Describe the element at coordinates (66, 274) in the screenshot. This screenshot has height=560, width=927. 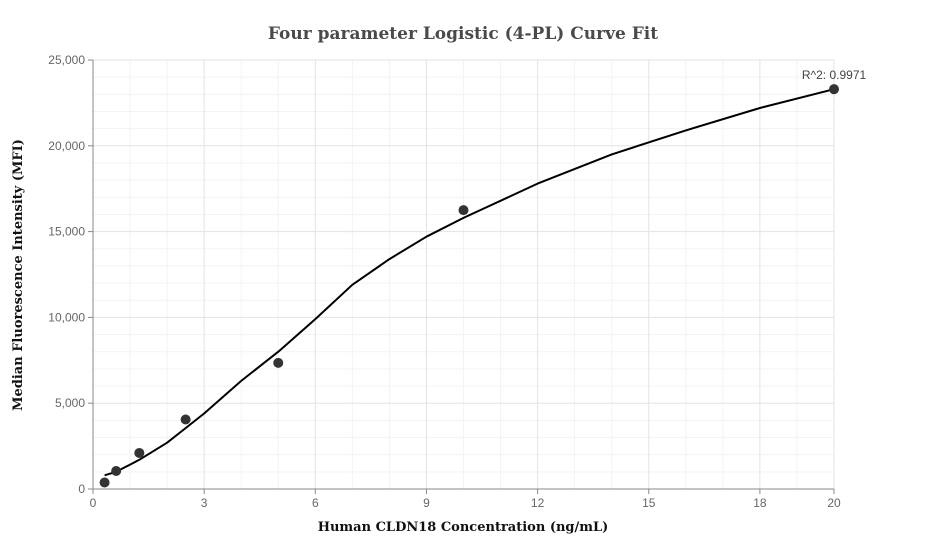
I see `y-tick-labels: 0 5,000 10,000 15,000 20,000 25,000` at that location.